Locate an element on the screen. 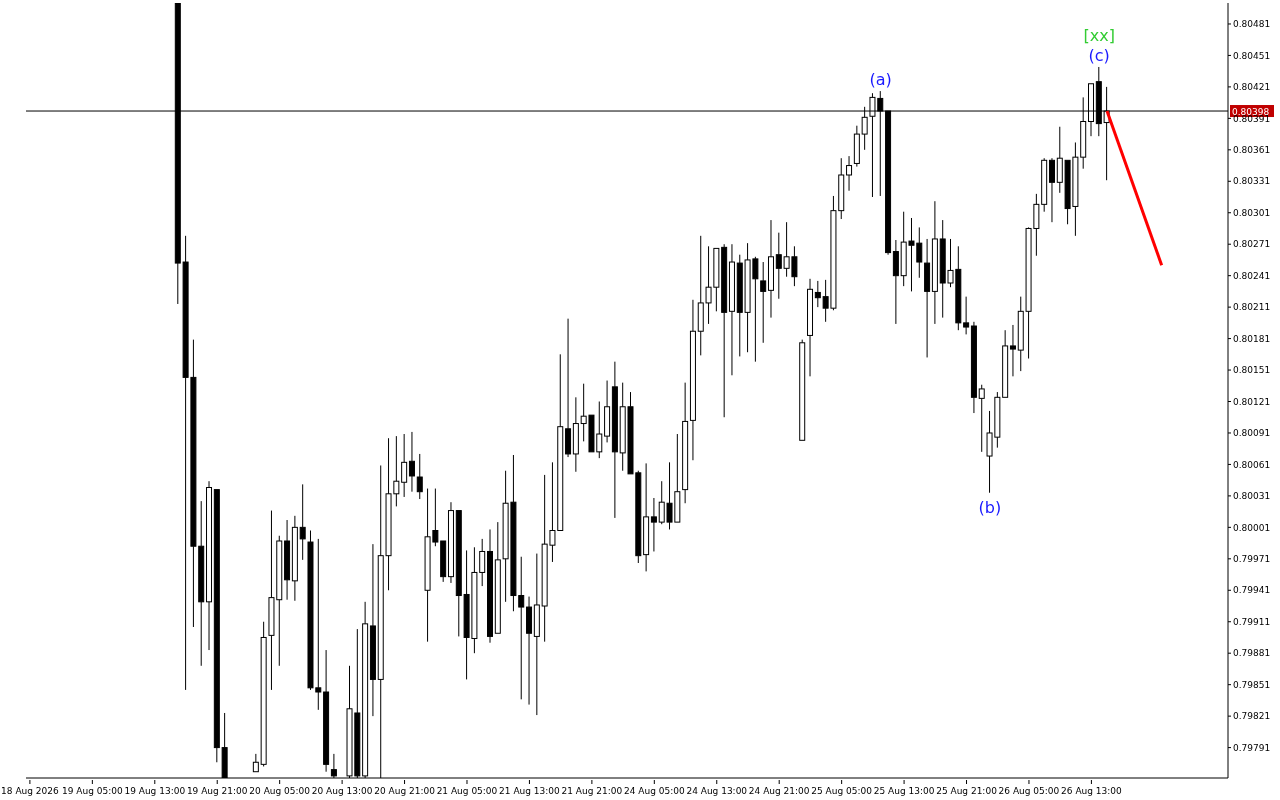 This screenshot has height=800, width=1280. y-tick-label: 0.80091 is located at coordinates (1252, 433).